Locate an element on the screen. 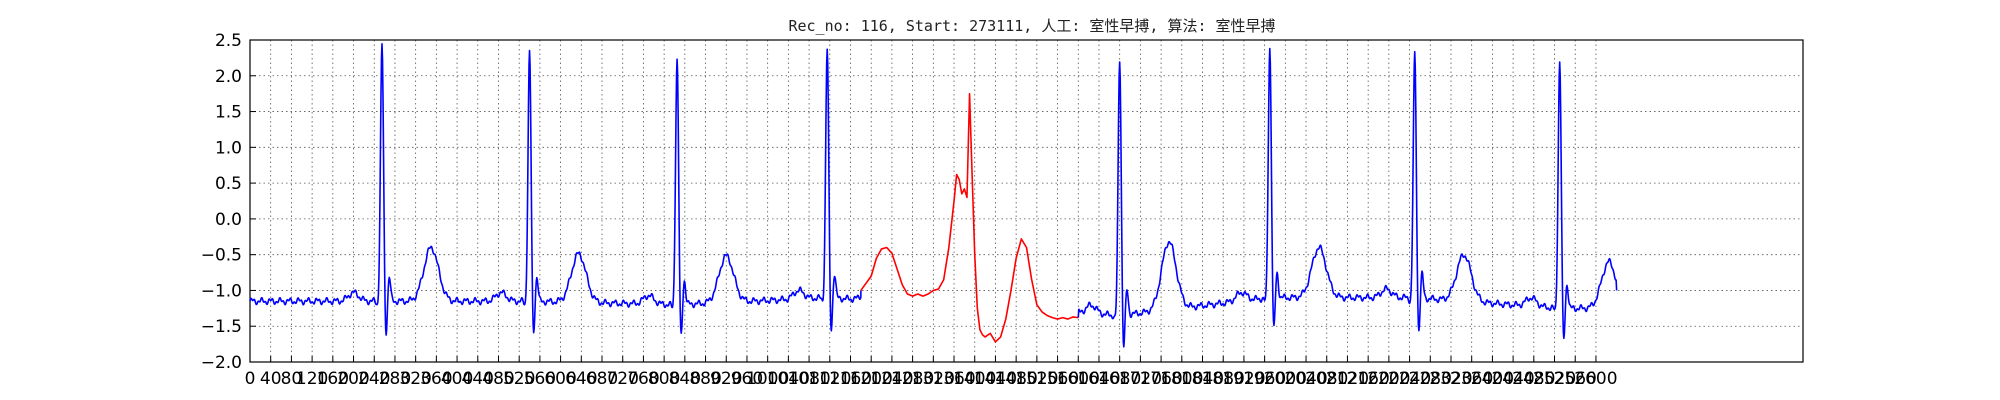 The height and width of the screenshot is (400, 2000). x-tick-label: 1440 is located at coordinates (995, 379).